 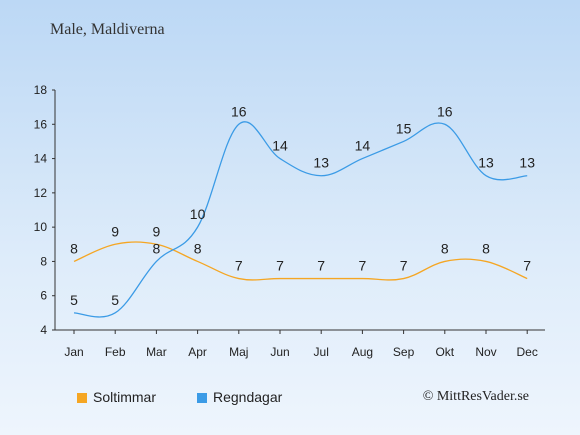 I want to click on data-label-regndagar: 8, so click(x=157, y=248).